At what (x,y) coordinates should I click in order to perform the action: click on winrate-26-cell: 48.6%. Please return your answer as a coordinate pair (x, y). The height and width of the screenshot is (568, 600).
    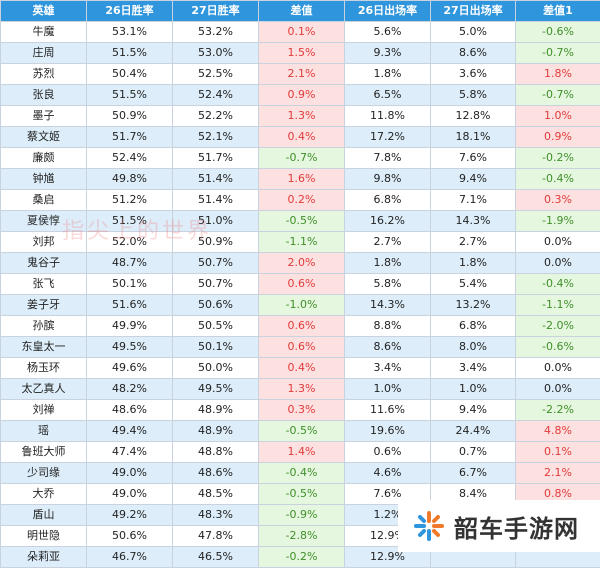
    Looking at the image, I should click on (130, 410).